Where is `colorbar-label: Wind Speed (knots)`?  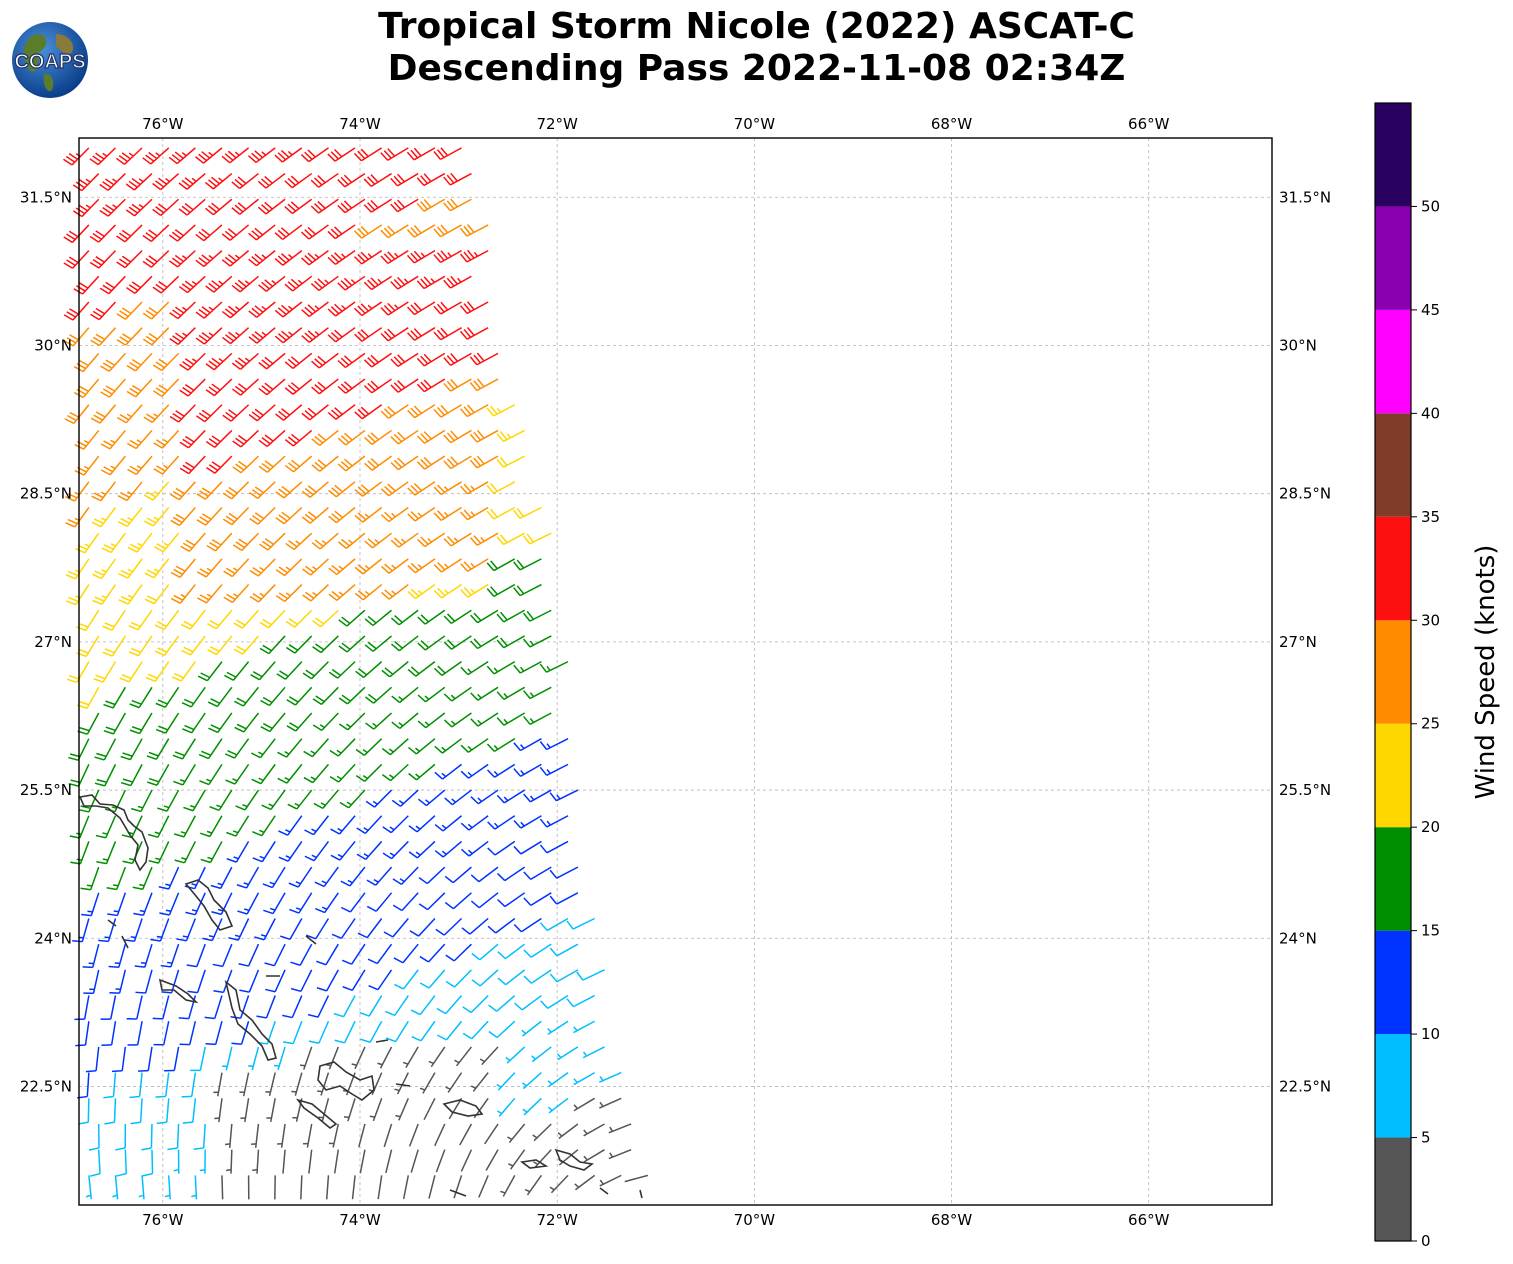
colorbar-label: Wind Speed (knots) is located at coordinates (1486, 672).